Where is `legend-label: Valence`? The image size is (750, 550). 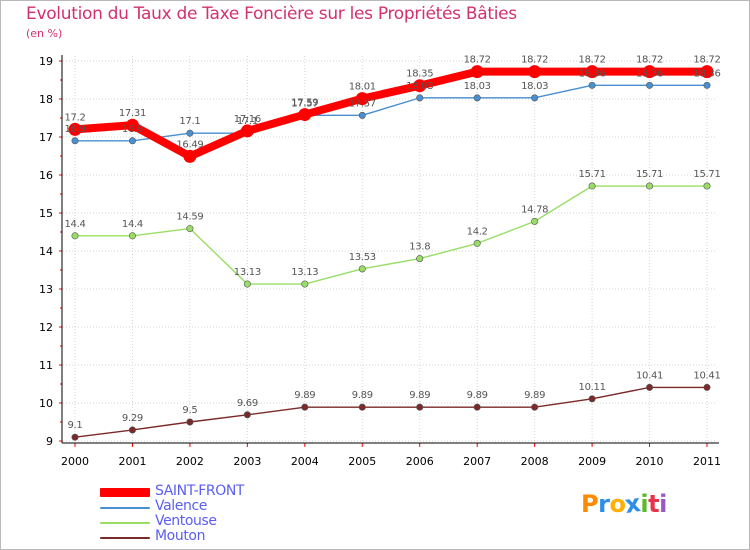
legend-label: Valence is located at coordinates (181, 506).